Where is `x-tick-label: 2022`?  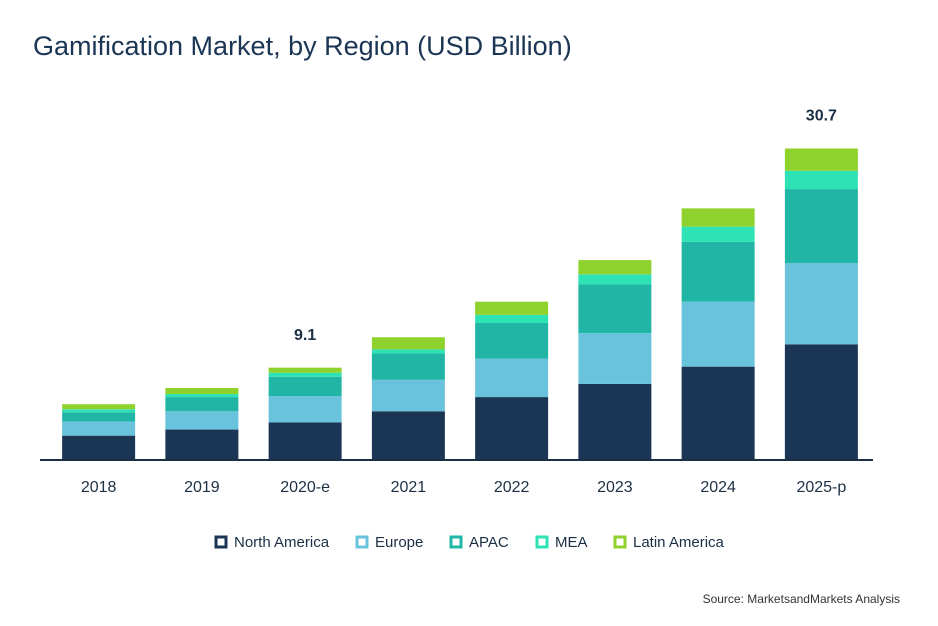
x-tick-label: 2022 is located at coordinates (512, 487).